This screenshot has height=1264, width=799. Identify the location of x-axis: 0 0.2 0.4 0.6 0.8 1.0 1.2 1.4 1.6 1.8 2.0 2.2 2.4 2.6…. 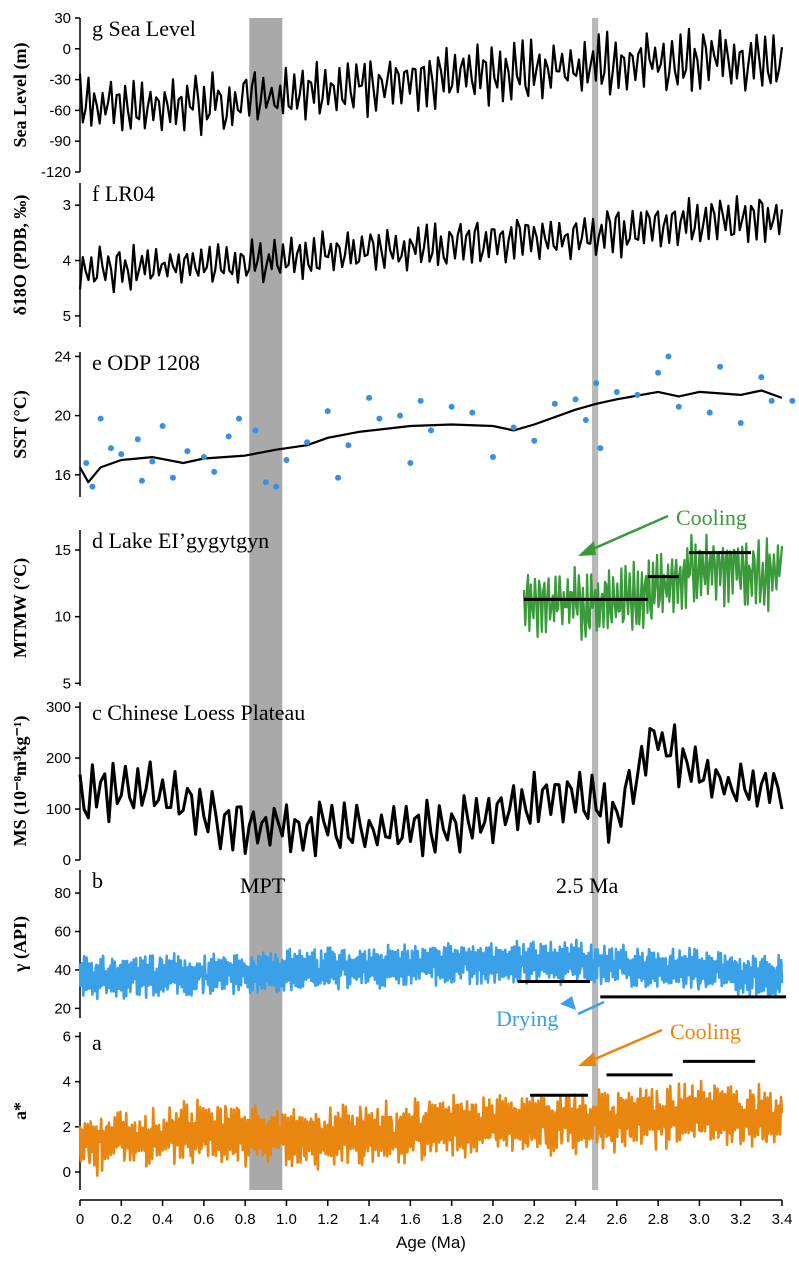
(434, 1225).